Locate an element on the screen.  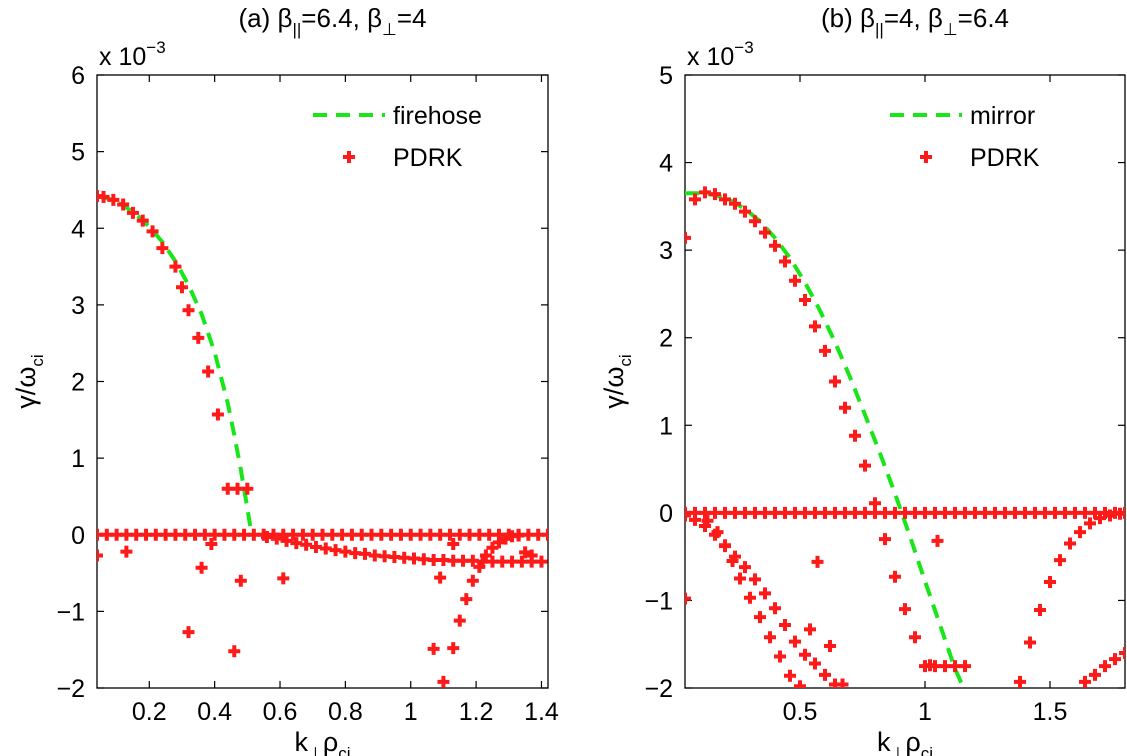
x-tick-label: 1 is located at coordinates (411, 712).